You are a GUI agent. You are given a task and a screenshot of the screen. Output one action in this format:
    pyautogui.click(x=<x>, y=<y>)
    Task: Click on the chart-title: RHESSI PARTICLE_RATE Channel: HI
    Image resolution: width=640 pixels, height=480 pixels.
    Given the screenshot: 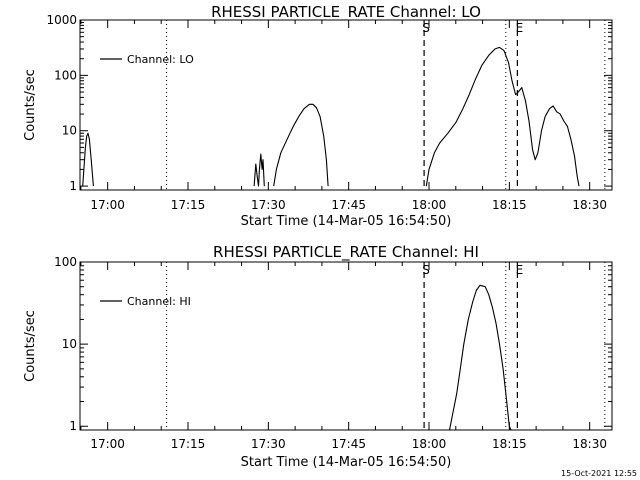 What is the action you would take?
    pyautogui.click(x=346, y=252)
    